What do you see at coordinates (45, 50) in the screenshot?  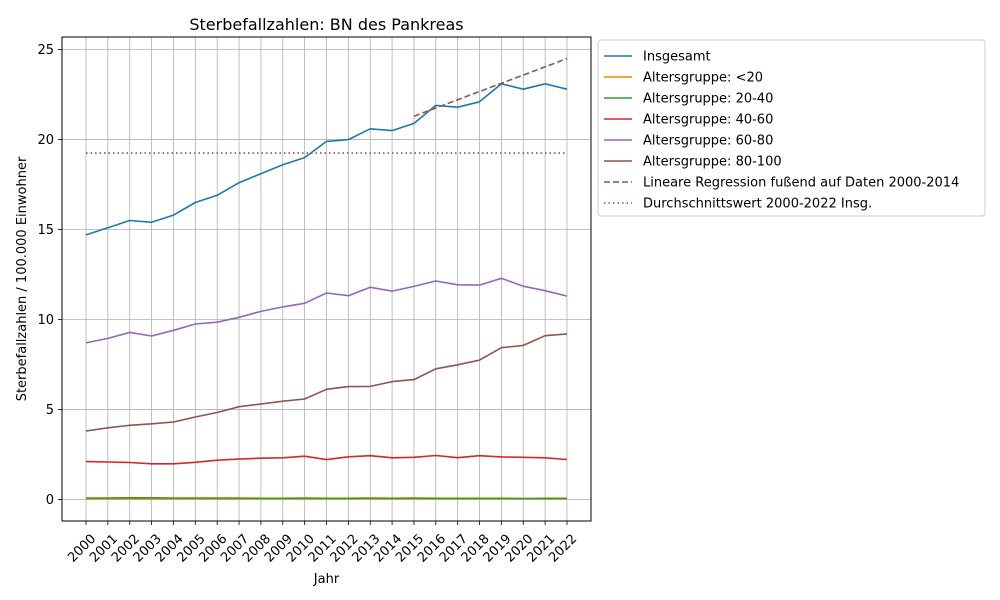 I see `y-tick-label: 25` at bounding box center [45, 50].